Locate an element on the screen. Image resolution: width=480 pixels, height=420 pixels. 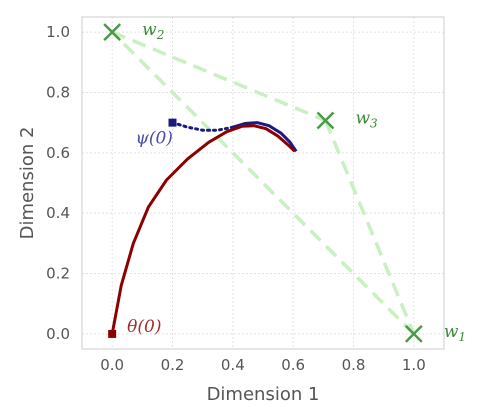
y-tick-label: 0.2 is located at coordinates (58, 274).